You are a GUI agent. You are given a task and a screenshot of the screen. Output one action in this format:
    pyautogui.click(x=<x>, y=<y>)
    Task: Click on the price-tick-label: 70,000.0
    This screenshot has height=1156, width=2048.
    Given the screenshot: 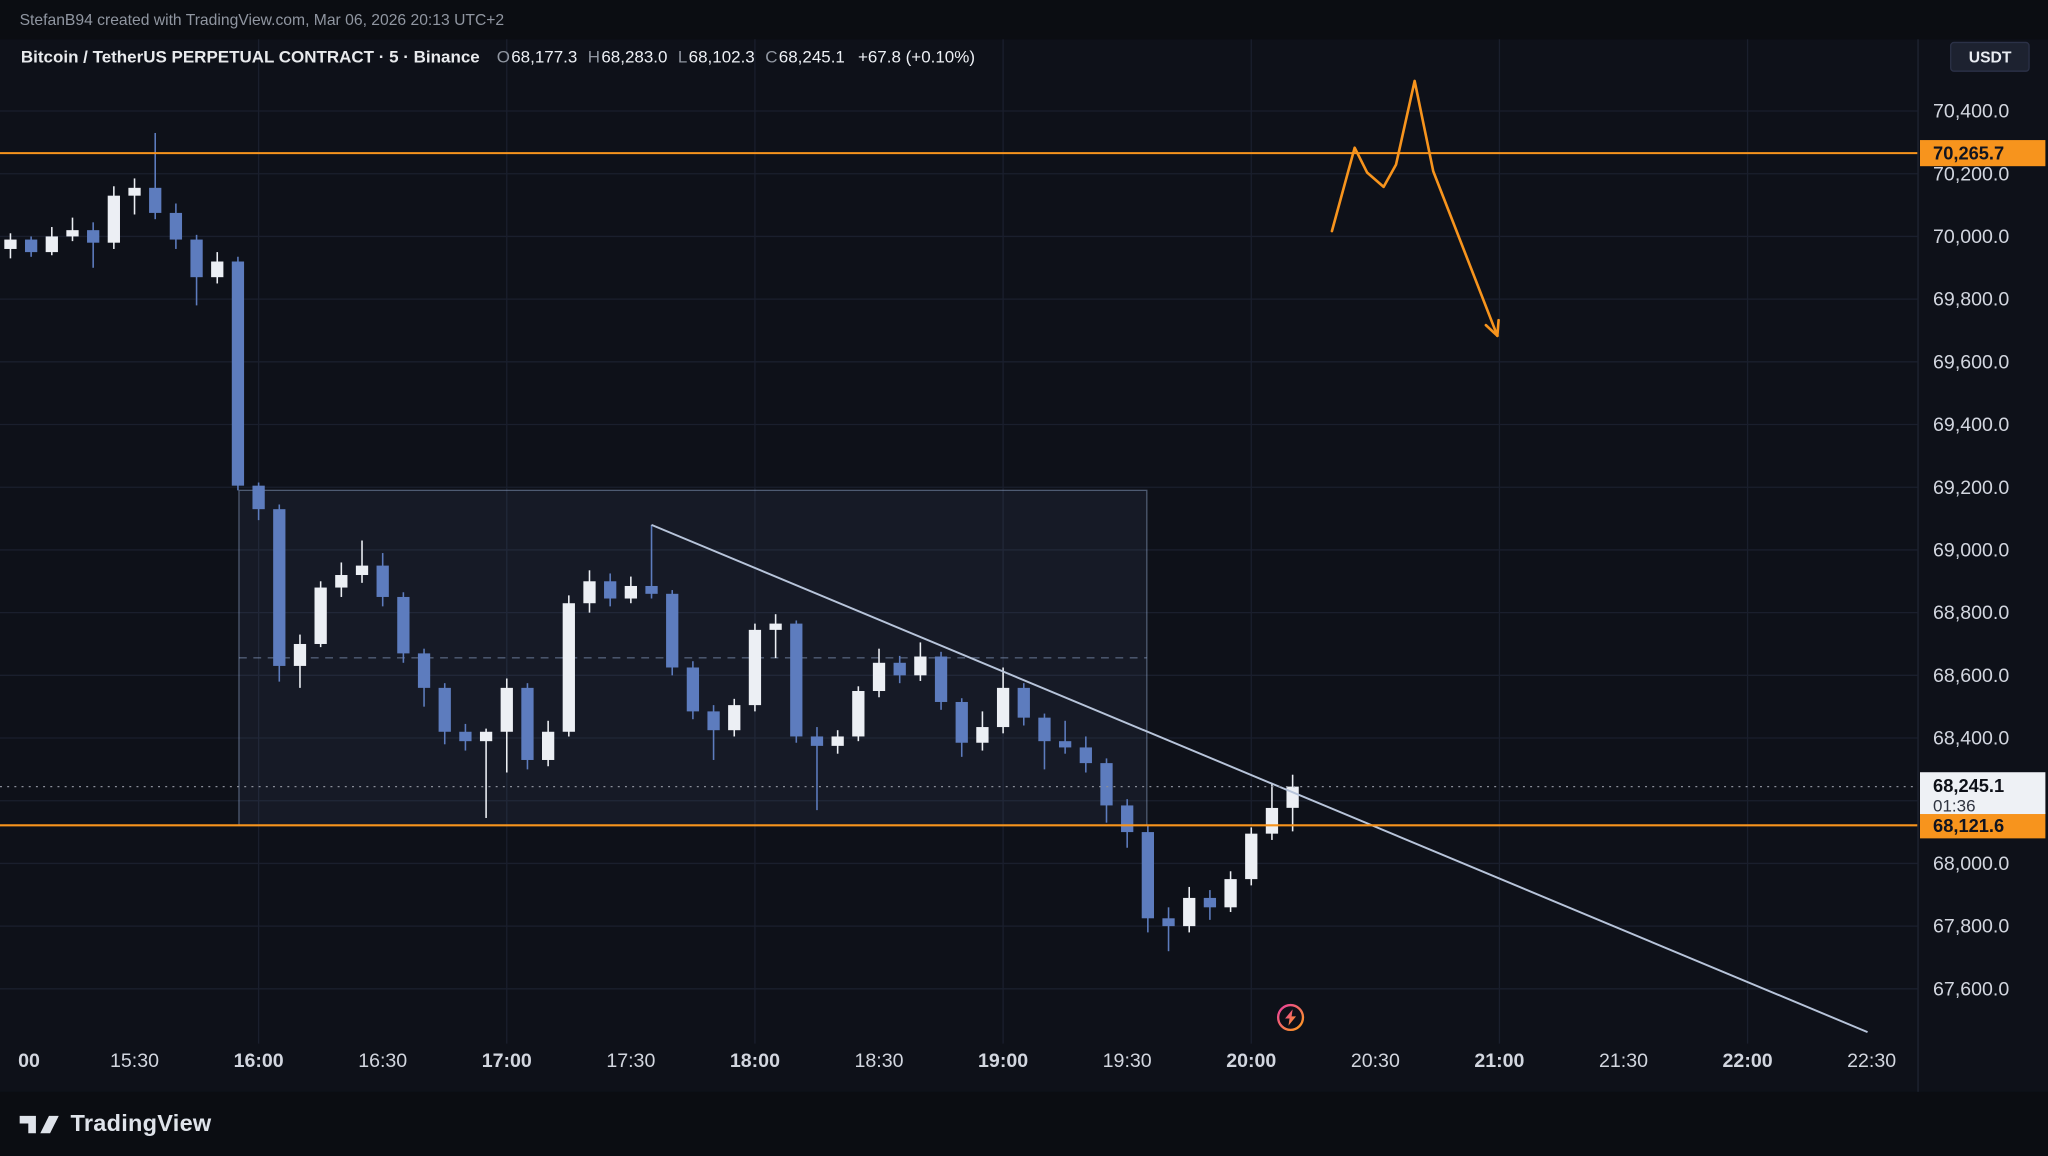 What is the action you would take?
    pyautogui.click(x=1971, y=237)
    